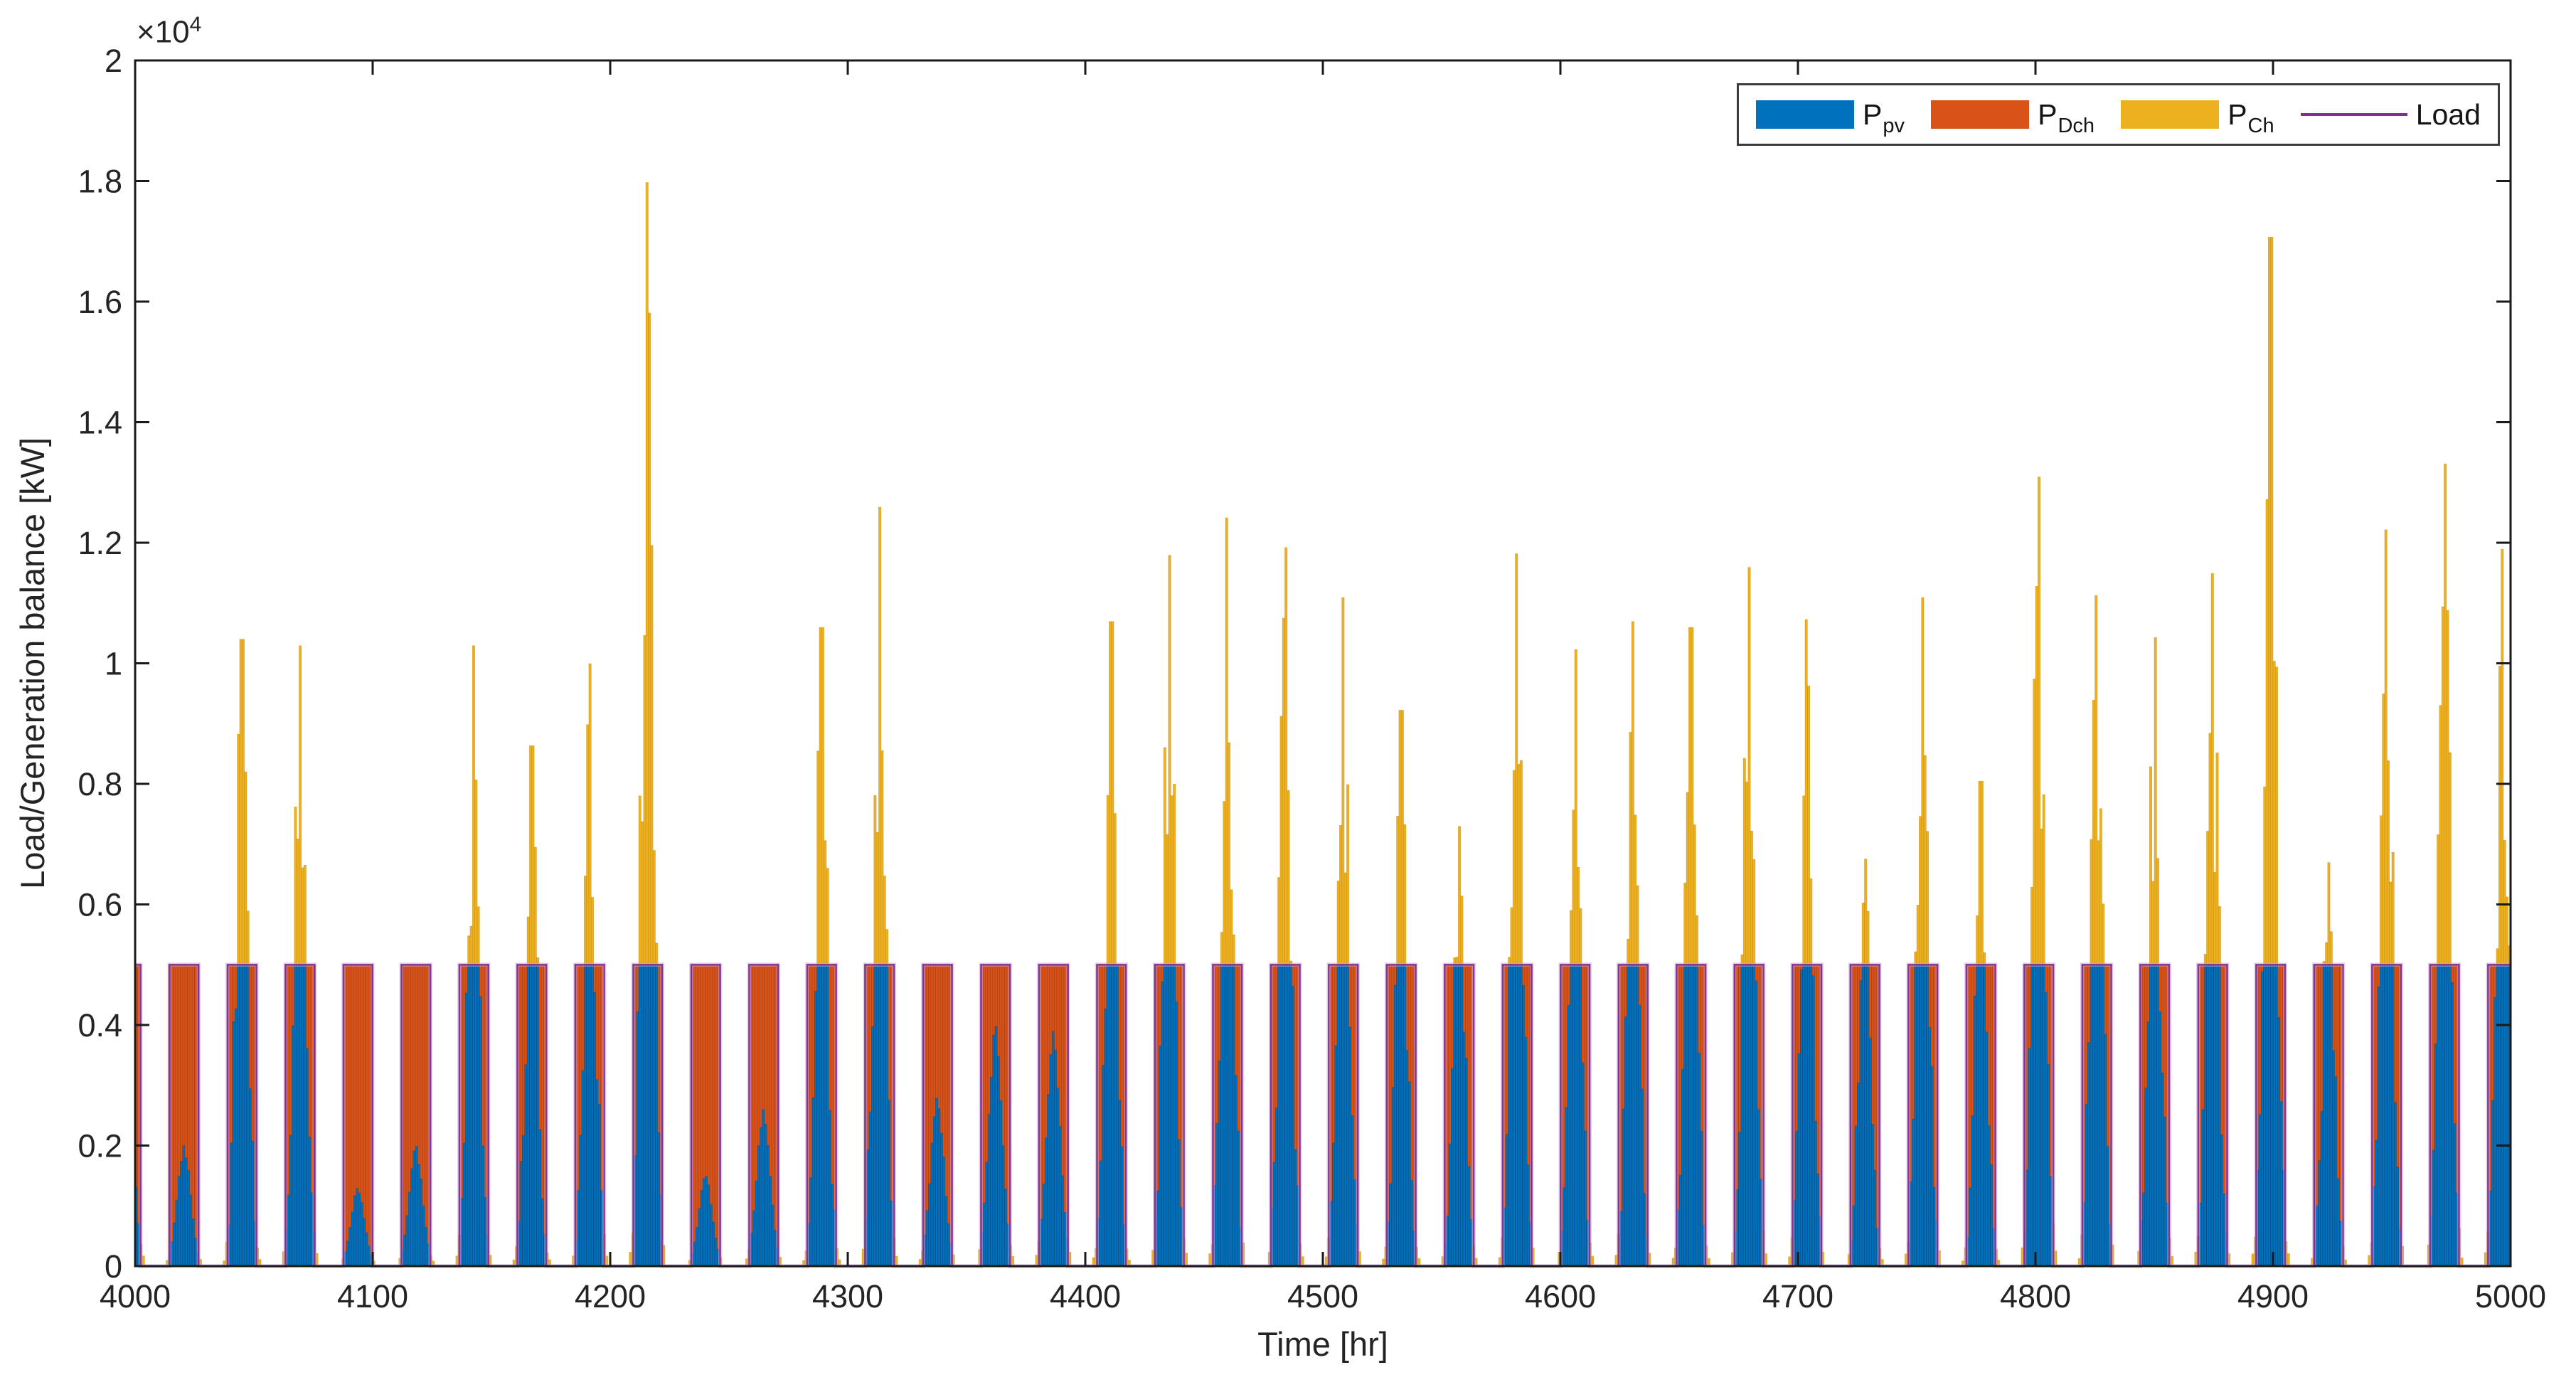  I want to click on legend-label-pdch-sub: Dch, so click(2076, 125).